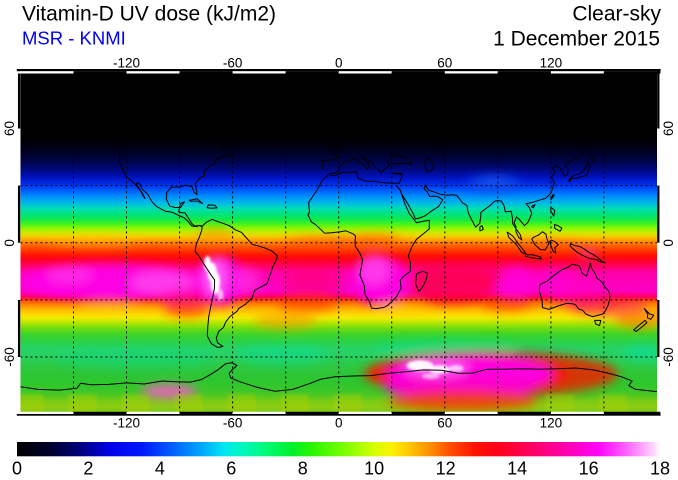 This screenshot has height=480, width=678. Describe the element at coordinates (149, 14) in the screenshot. I see `svg-text: Vitamin-D UV dose (kJ/m2)` at that location.